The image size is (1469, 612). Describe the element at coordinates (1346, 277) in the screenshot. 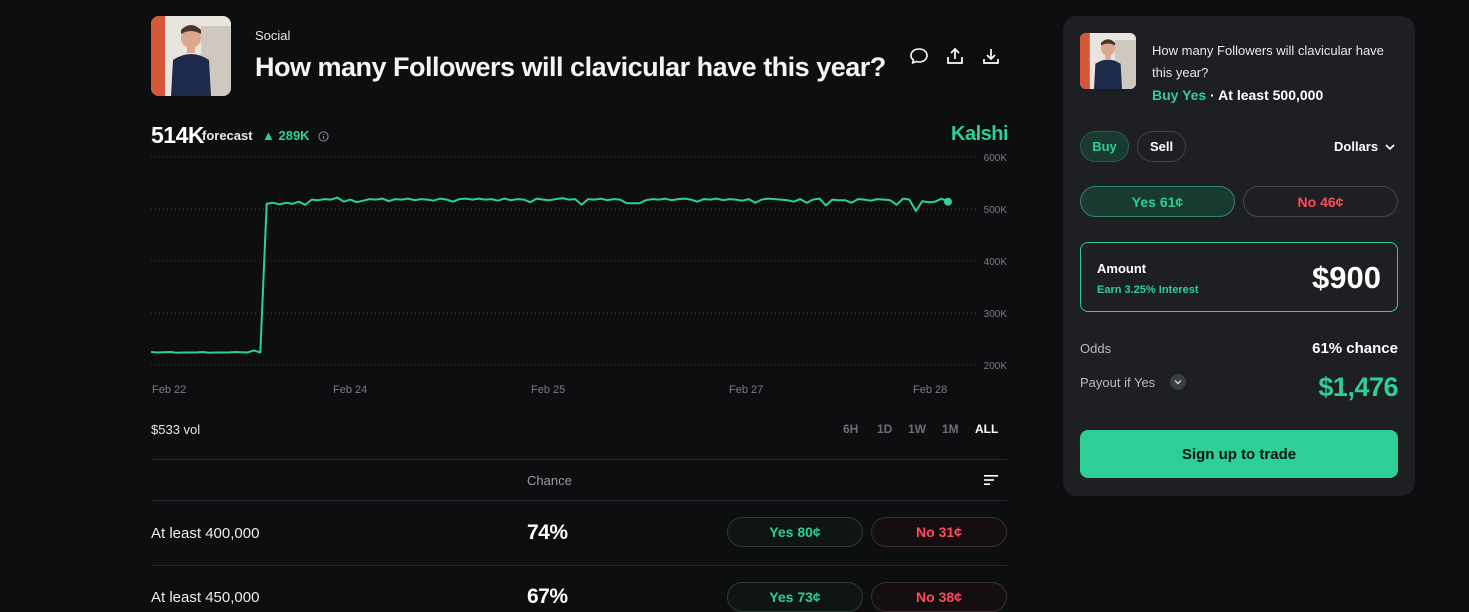

I see `amount-value: $900` at that location.